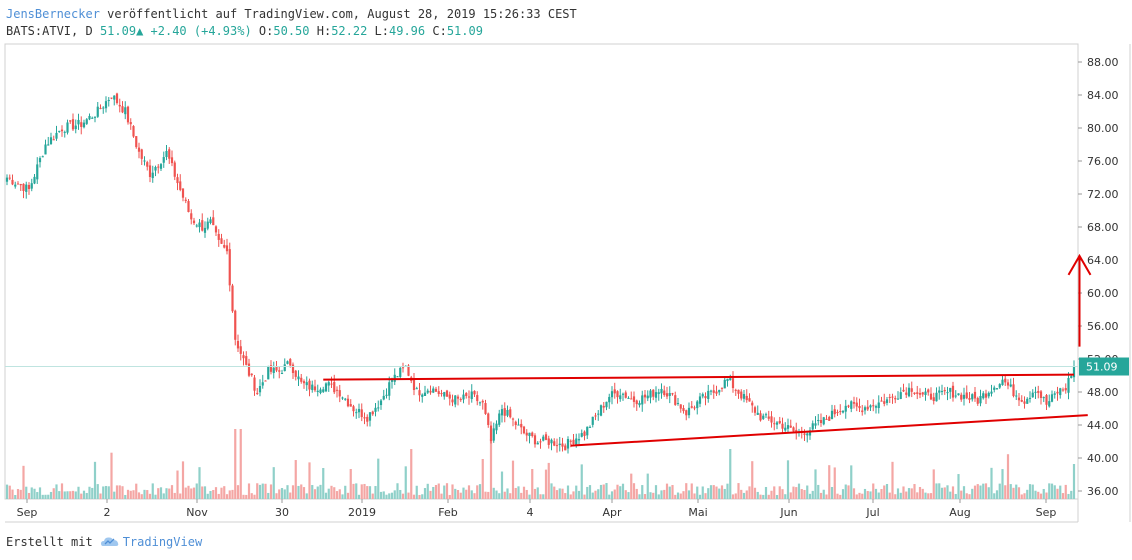 This screenshot has width=1132, height=560. Describe the element at coordinates (53, 14) in the screenshot. I see `author-link: JensBernecker` at that location.